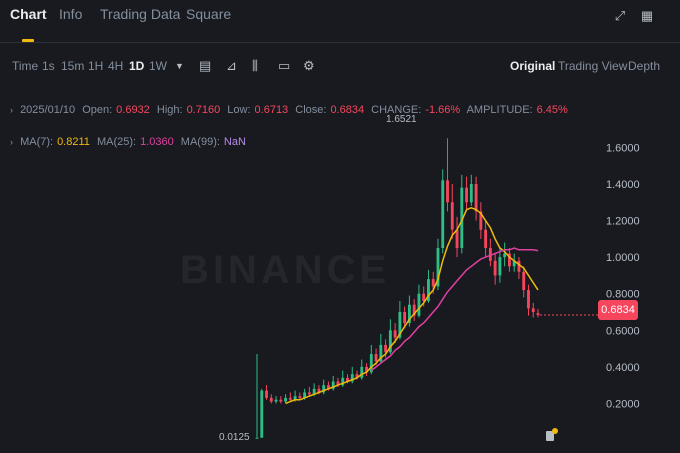 The height and width of the screenshot is (453, 680). I want to click on indicator-icon: ⊿, so click(231, 65).